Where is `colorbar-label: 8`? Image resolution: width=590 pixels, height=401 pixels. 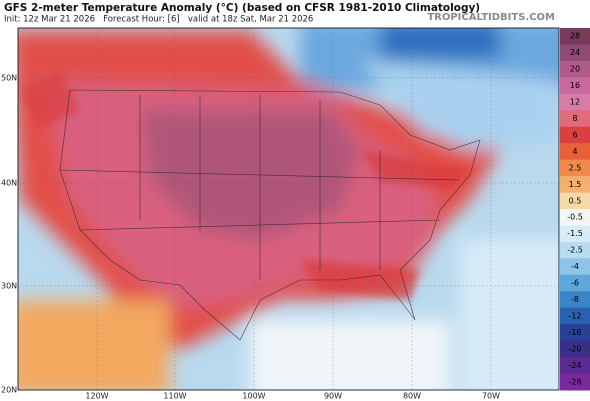 colorbar-label: 8 is located at coordinates (574, 118).